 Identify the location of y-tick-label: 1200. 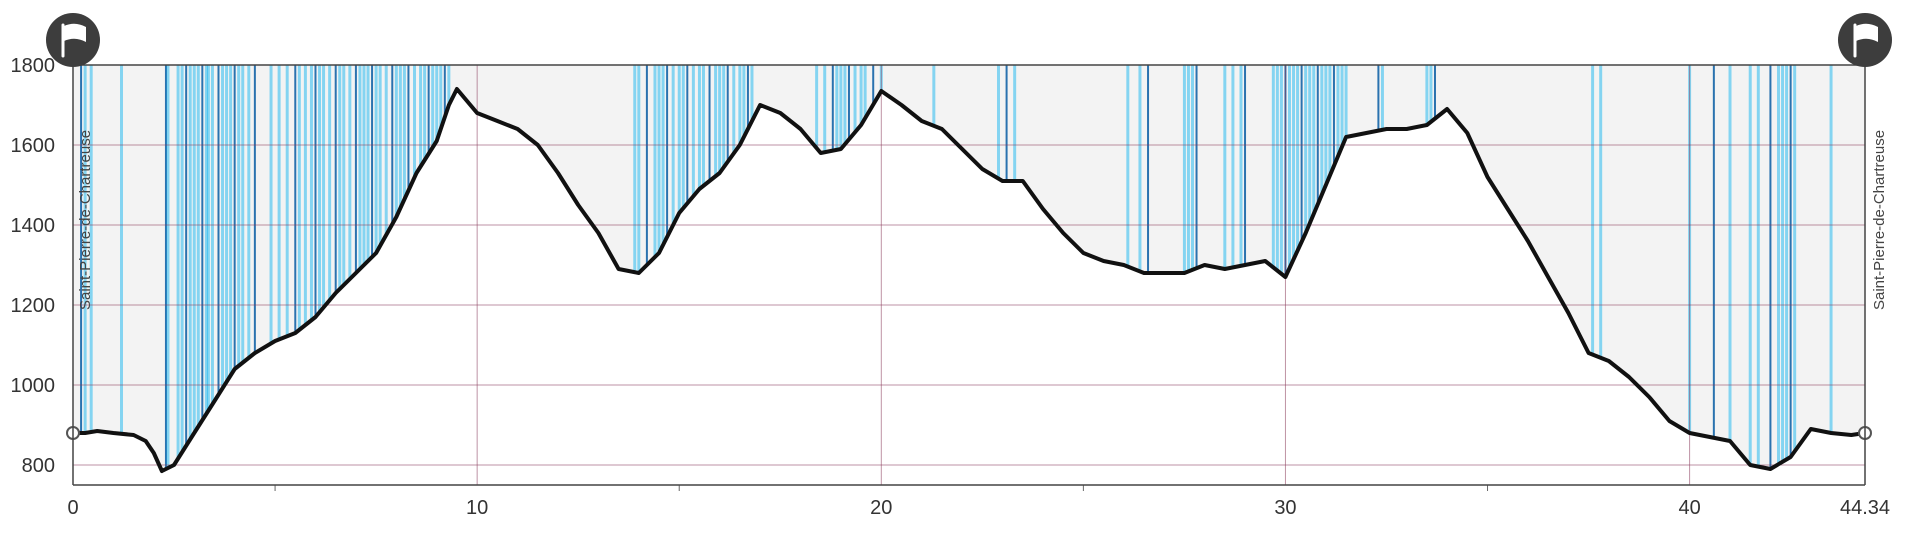
(33, 306).